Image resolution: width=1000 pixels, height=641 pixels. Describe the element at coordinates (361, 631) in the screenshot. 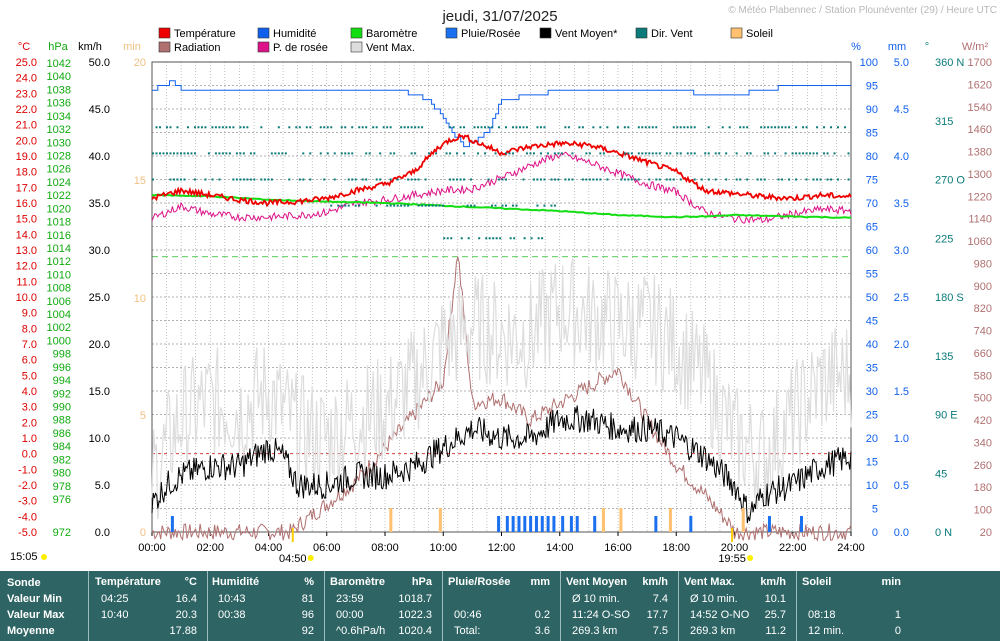

I see `table-cell-label: ^0.6hPa/h` at that location.